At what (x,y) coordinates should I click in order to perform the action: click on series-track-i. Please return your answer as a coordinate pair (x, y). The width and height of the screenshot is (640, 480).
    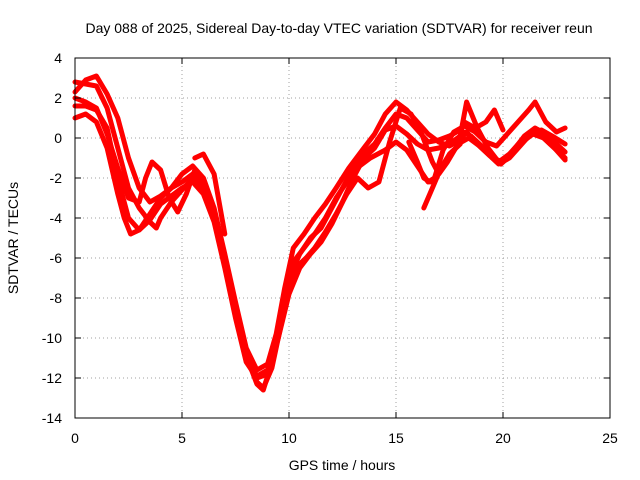
    Looking at the image, I should click on (484, 120).